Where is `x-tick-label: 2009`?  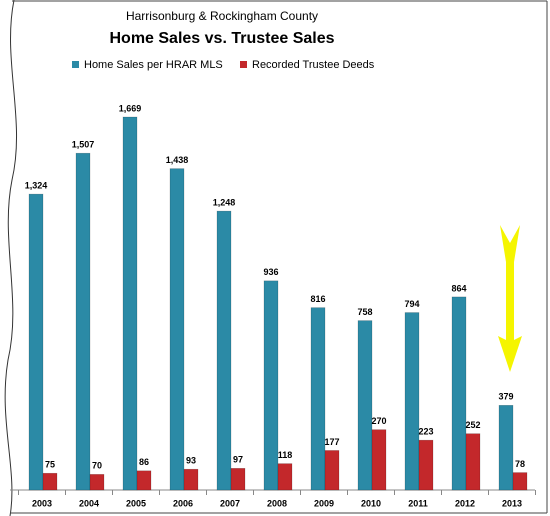 x-tick-label: 2009 is located at coordinates (324, 503).